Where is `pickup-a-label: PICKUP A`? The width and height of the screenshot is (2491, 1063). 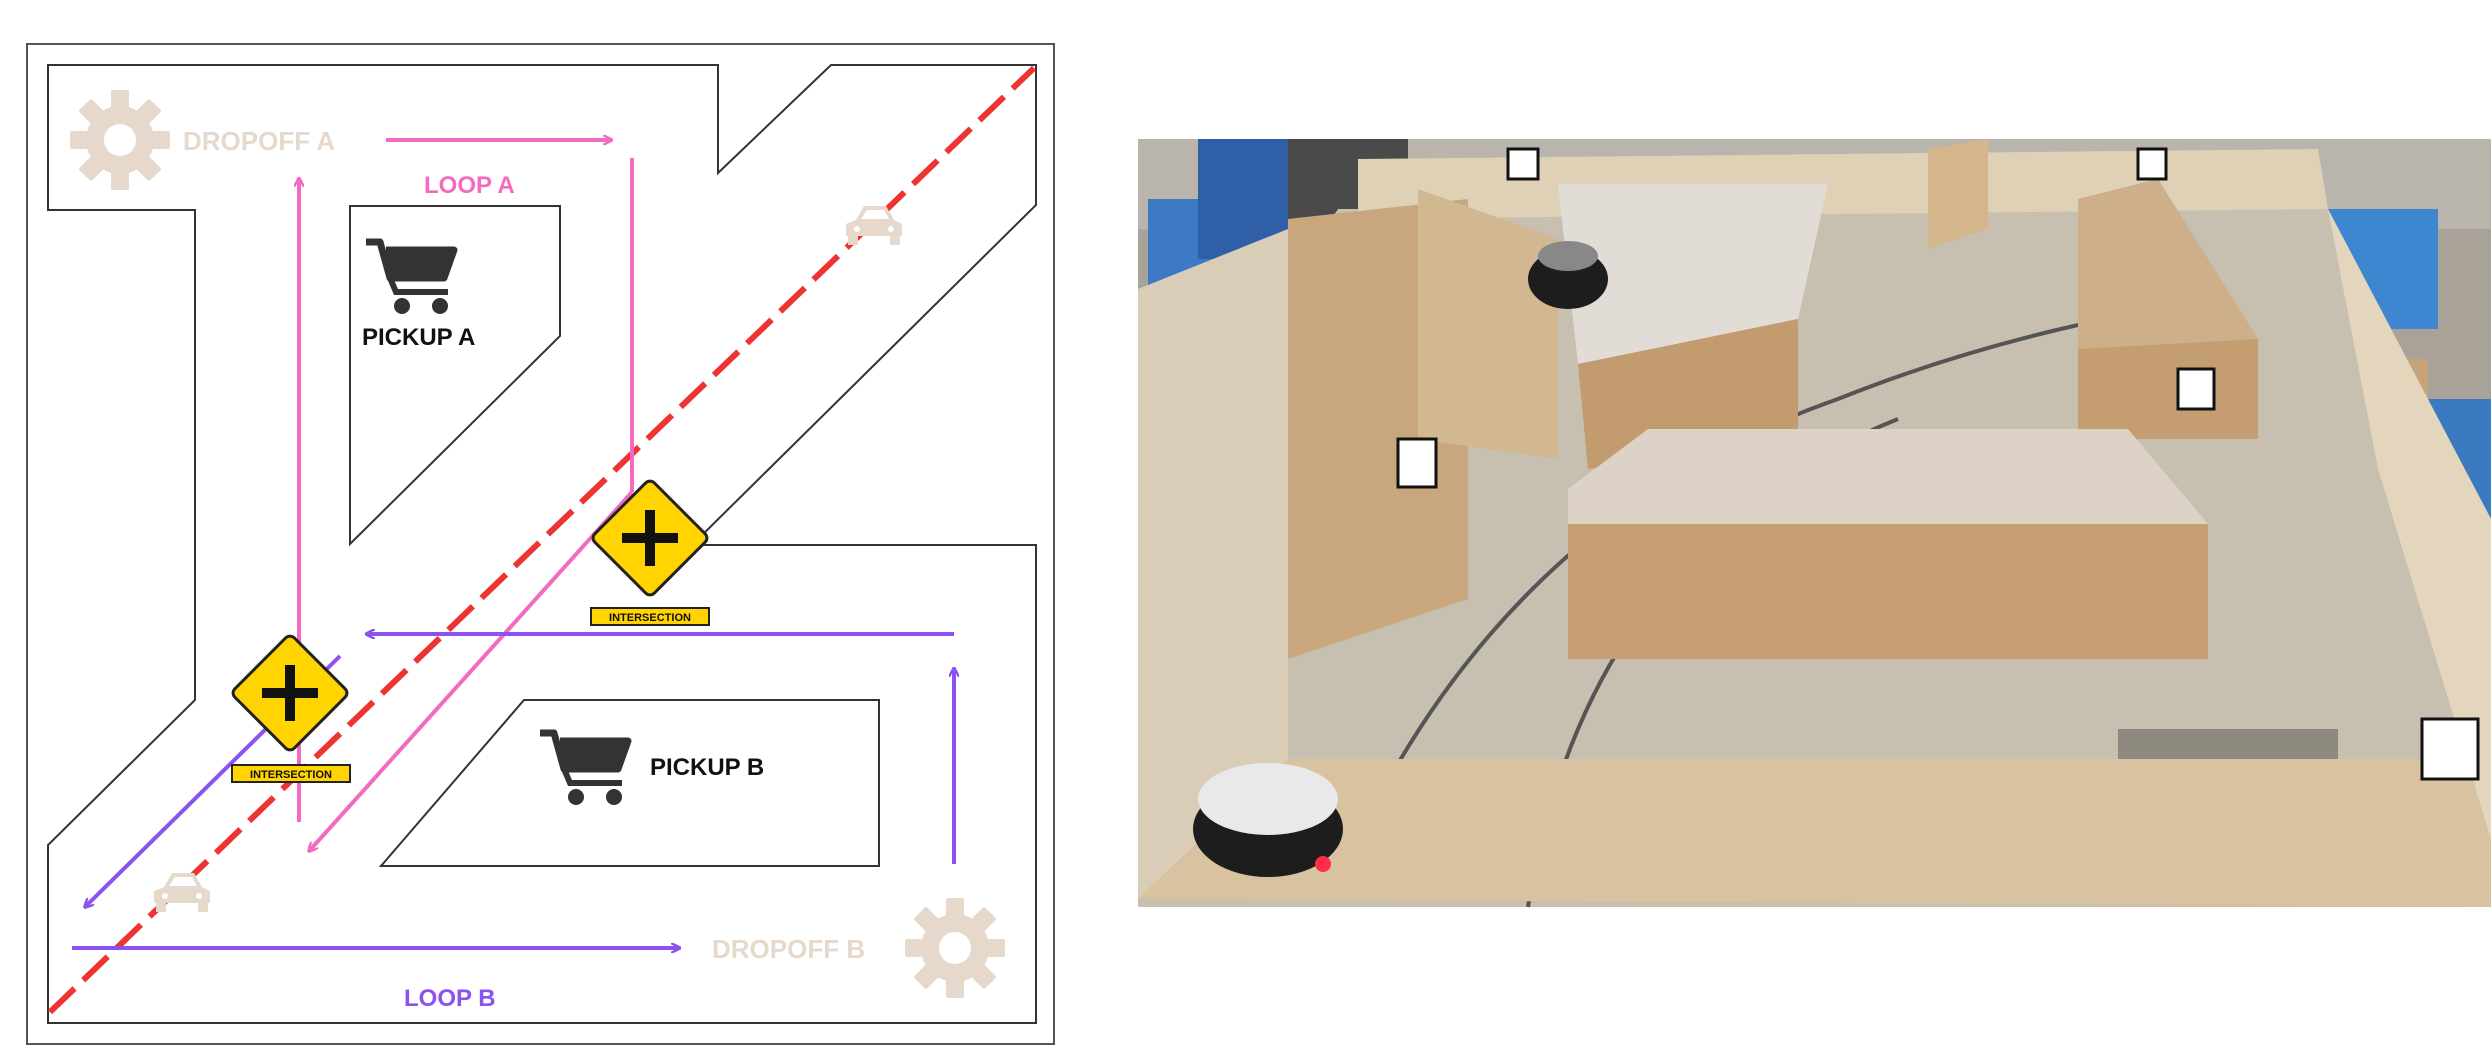
pickup-a-label: PICKUP A is located at coordinates (418, 337).